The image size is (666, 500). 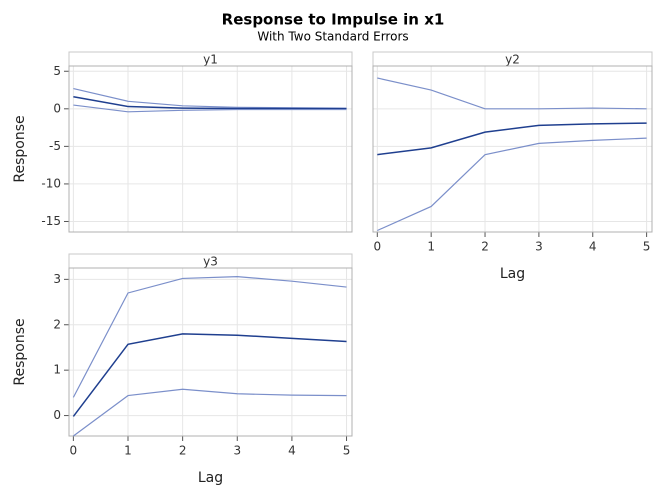 I want to click on y-tick-label: 3, so click(x=57, y=279).